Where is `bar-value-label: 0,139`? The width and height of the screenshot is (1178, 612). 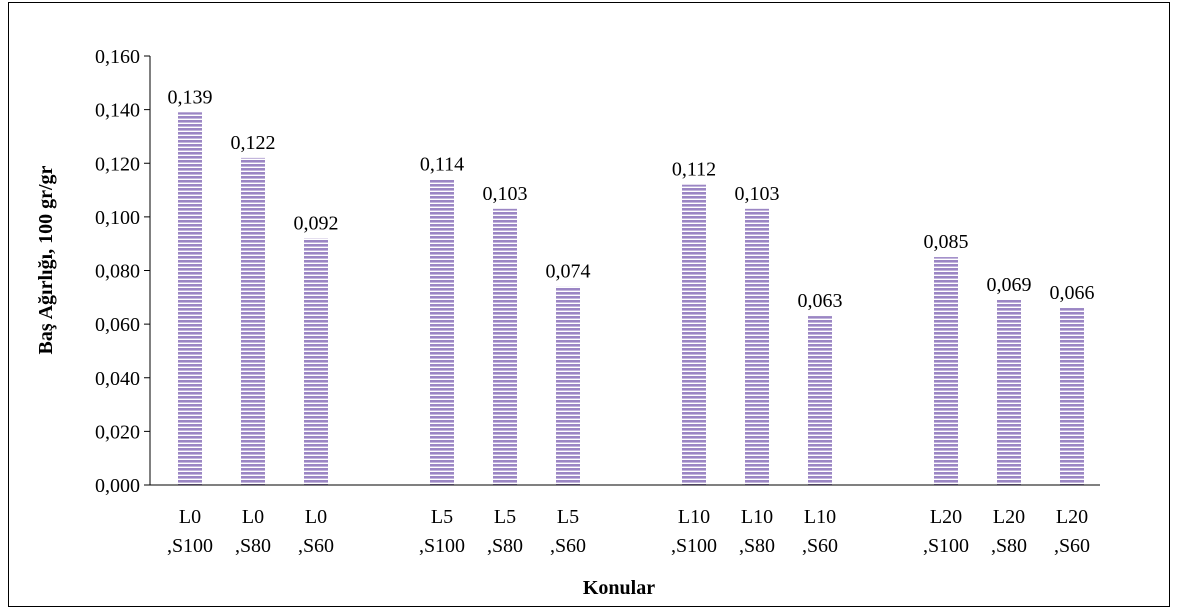 bar-value-label: 0,139 is located at coordinates (190, 97).